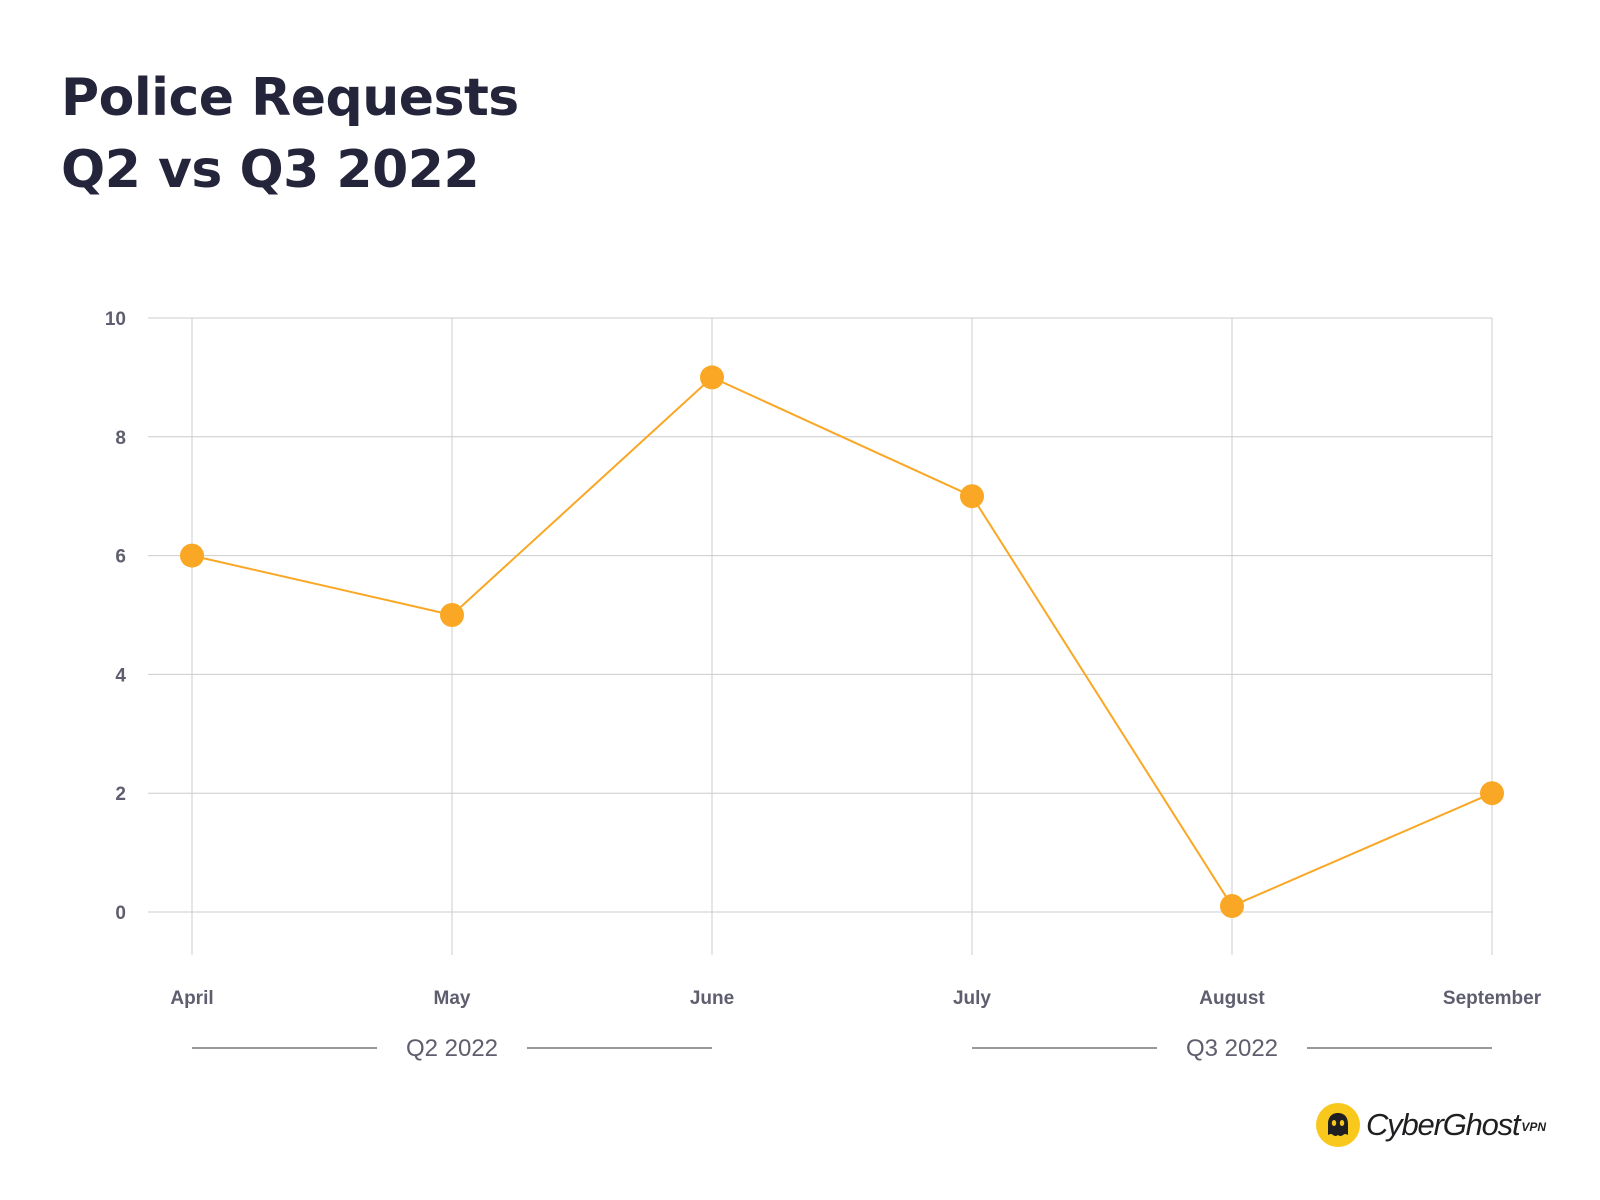 The width and height of the screenshot is (1600, 1200). I want to click on data-point-april, so click(192, 555).